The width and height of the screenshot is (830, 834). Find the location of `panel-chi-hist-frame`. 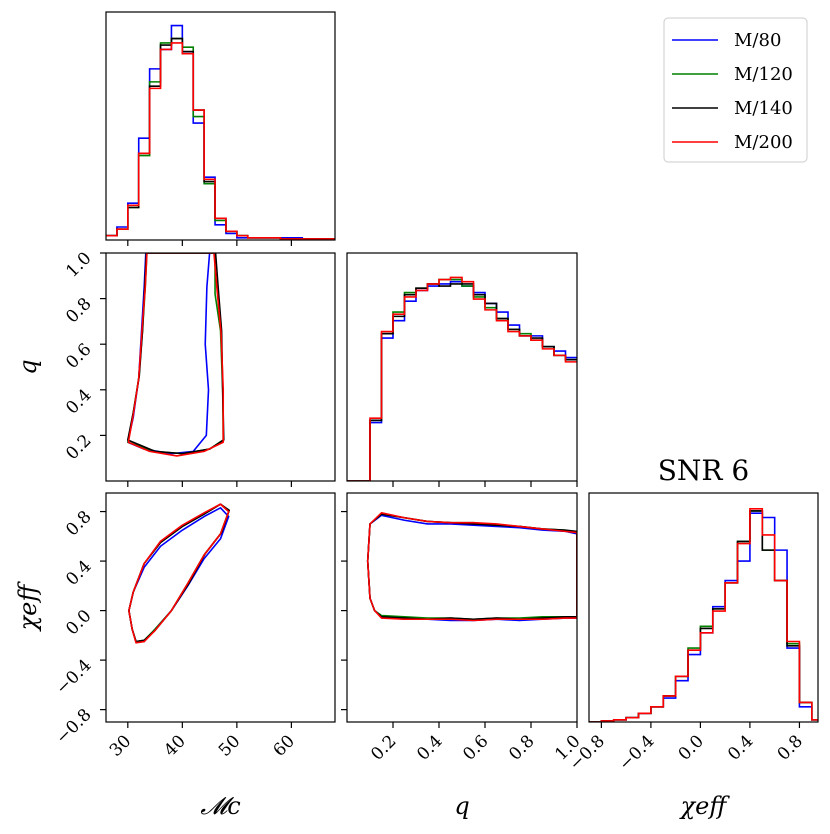

panel-chi-hist-frame is located at coordinates (703, 607).